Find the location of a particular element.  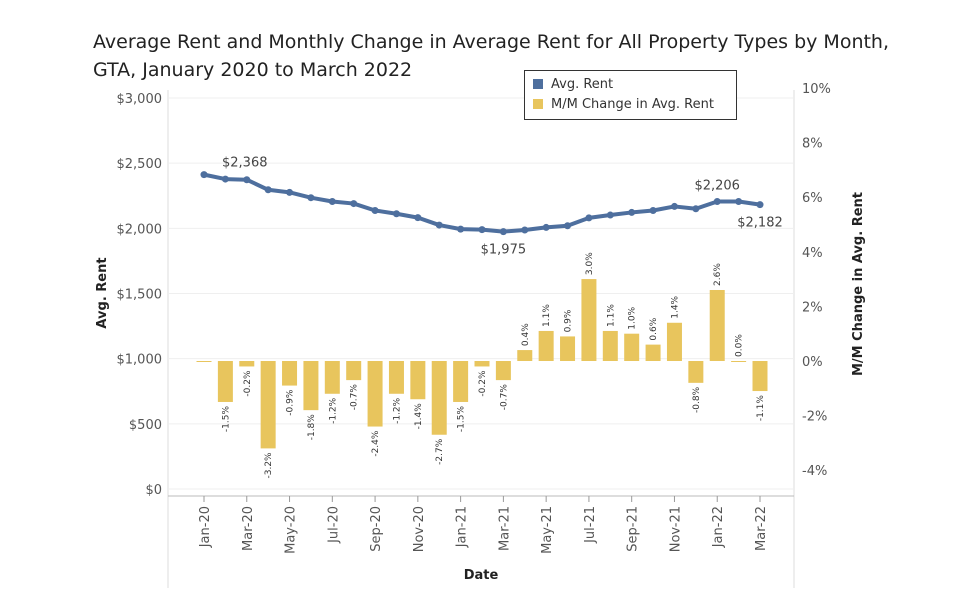

avg-rent-data-label: $2,368 is located at coordinates (245, 163).